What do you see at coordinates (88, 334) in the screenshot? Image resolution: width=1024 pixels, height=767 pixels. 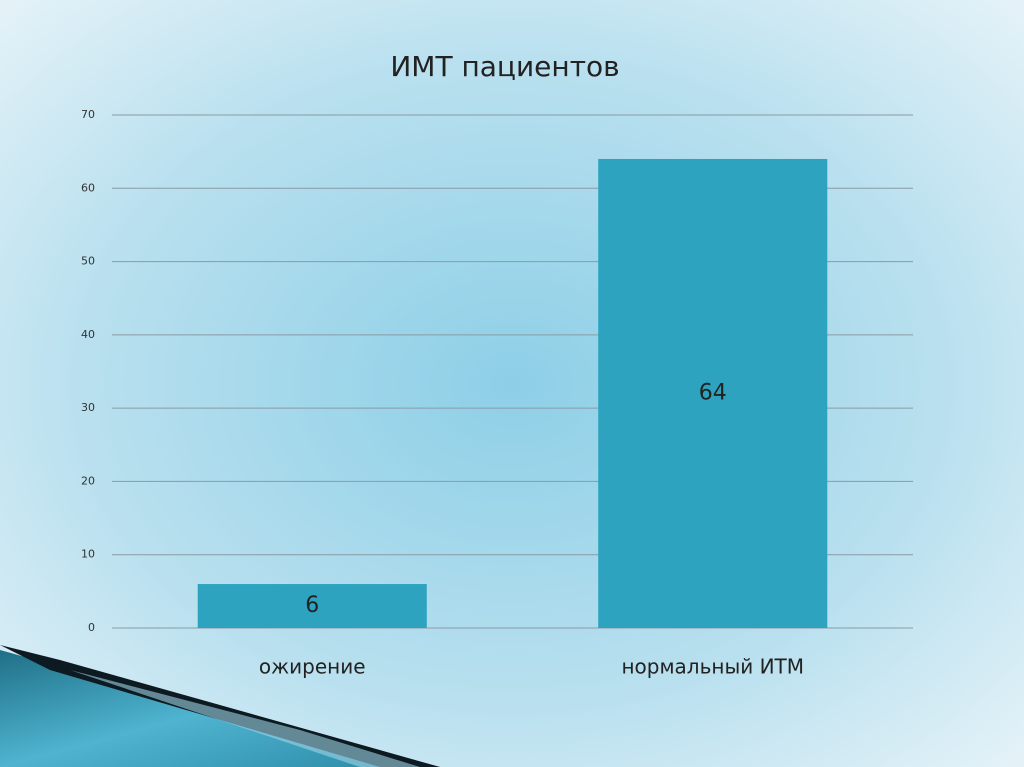 I see `y-tick-label: 40` at bounding box center [88, 334].